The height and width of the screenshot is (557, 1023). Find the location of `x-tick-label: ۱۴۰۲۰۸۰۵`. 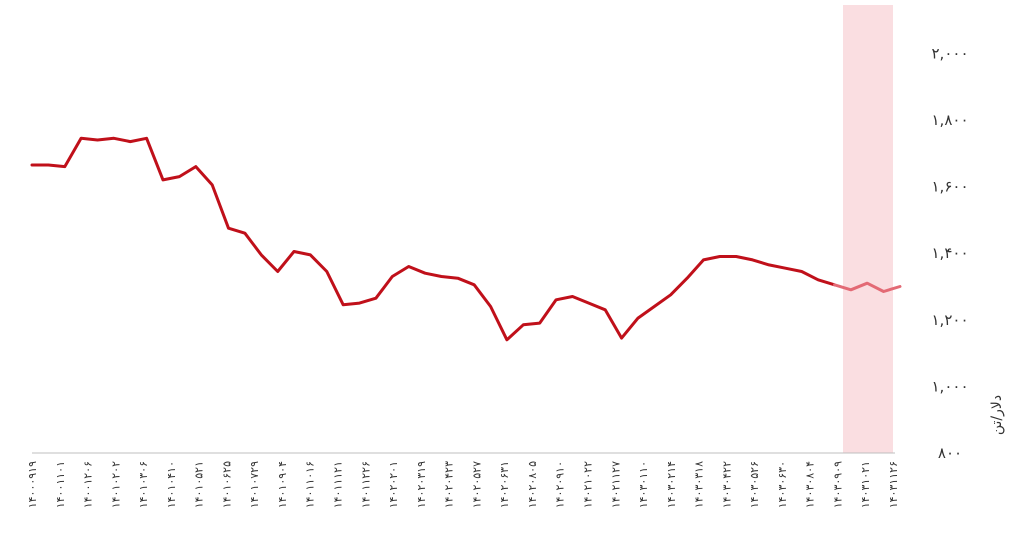

x-tick-label: ۱۴۰۲۰۸۰۵ is located at coordinates (532, 484).